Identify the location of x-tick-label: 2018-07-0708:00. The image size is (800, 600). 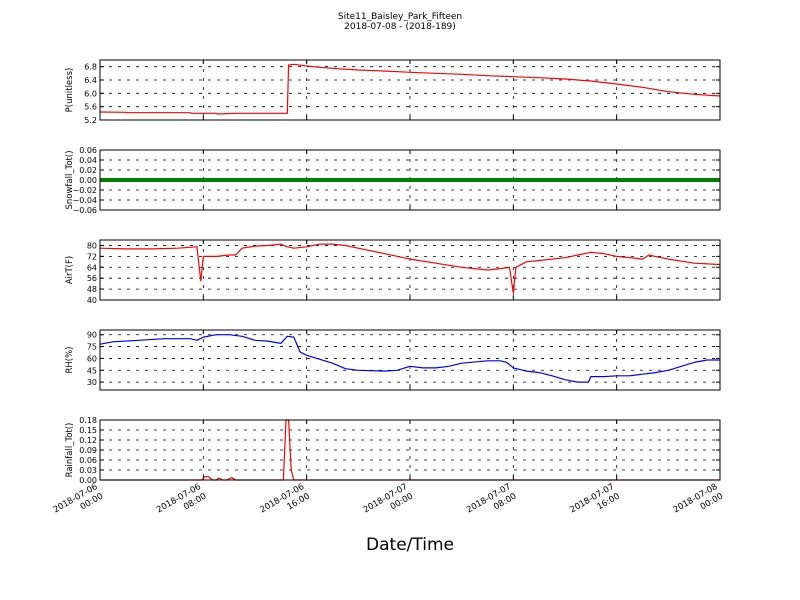
(491, 503).